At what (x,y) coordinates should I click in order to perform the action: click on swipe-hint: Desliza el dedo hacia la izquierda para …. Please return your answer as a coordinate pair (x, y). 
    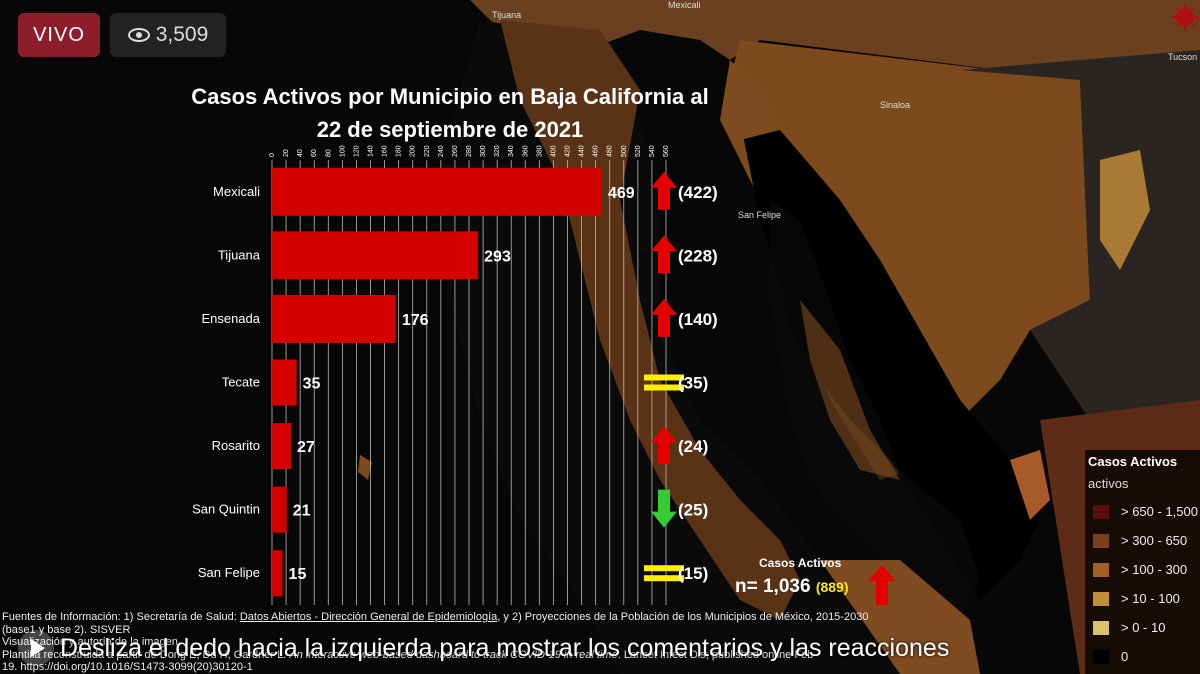
    Looking at the image, I should click on (558, 648).